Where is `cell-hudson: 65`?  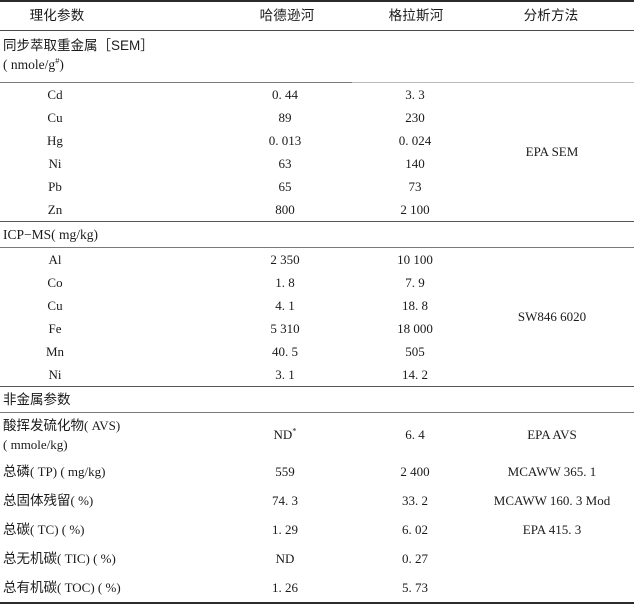 cell-hudson: 65 is located at coordinates (285, 186).